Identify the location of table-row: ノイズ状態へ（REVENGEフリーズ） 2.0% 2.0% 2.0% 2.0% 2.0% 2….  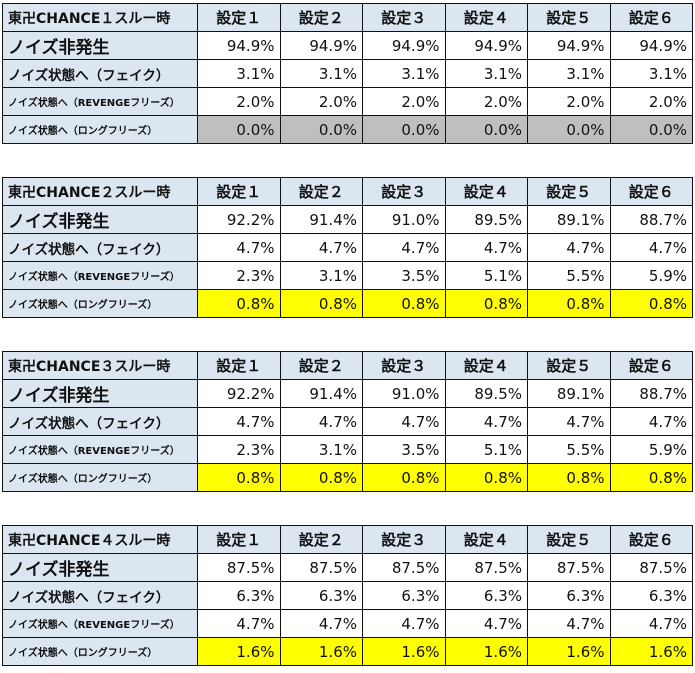
(347, 101).